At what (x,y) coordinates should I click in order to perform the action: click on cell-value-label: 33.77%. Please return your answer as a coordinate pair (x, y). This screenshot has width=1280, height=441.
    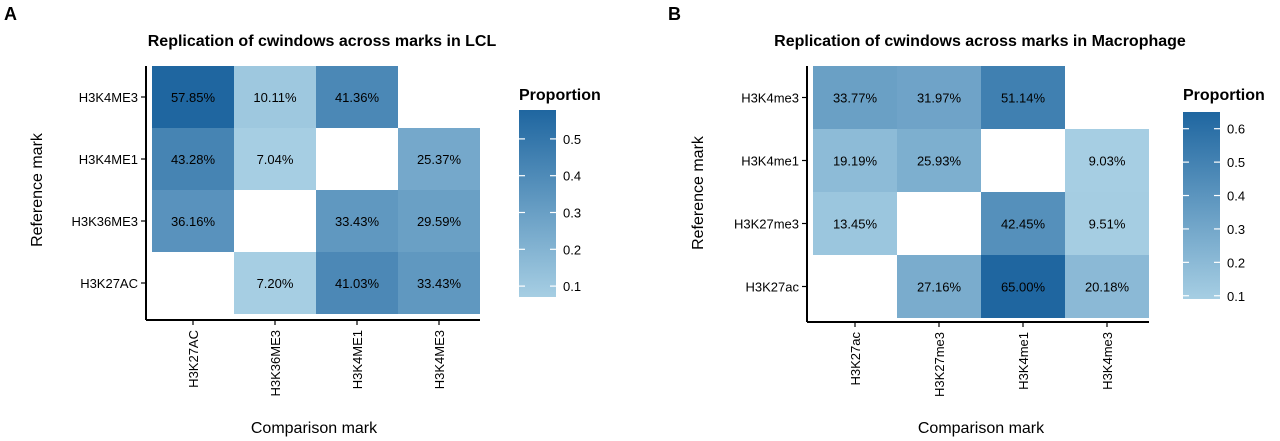
    Looking at the image, I should click on (855, 98).